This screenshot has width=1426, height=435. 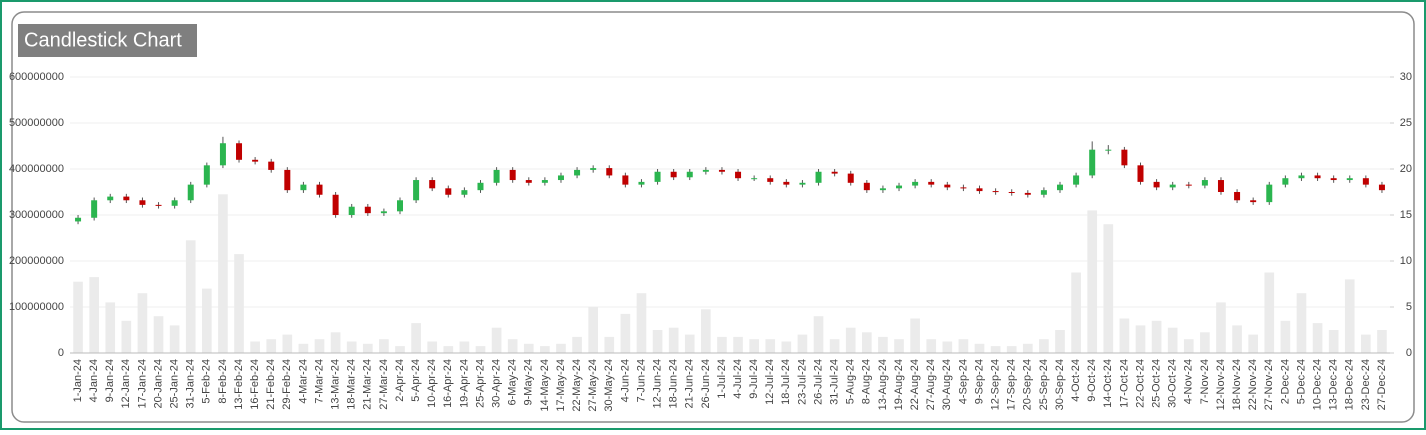 I want to click on y-tick-label: 300000000, so click(x=36, y=215).